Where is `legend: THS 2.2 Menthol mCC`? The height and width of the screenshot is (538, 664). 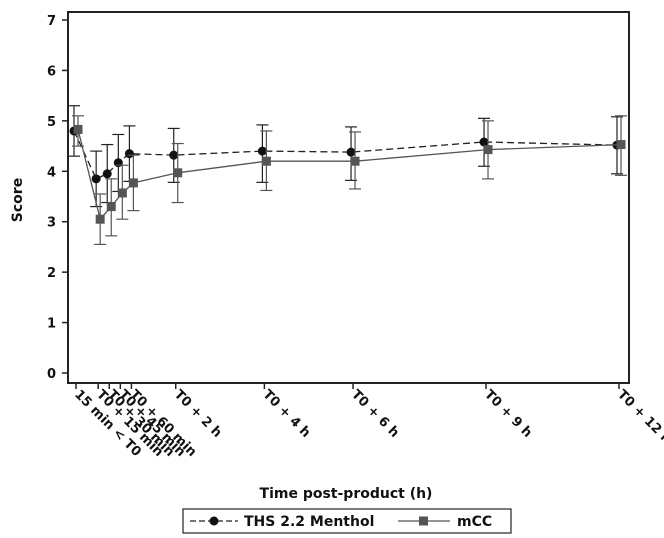
legend: THS 2.2 Menthol mCC is located at coordinates (347, 521).